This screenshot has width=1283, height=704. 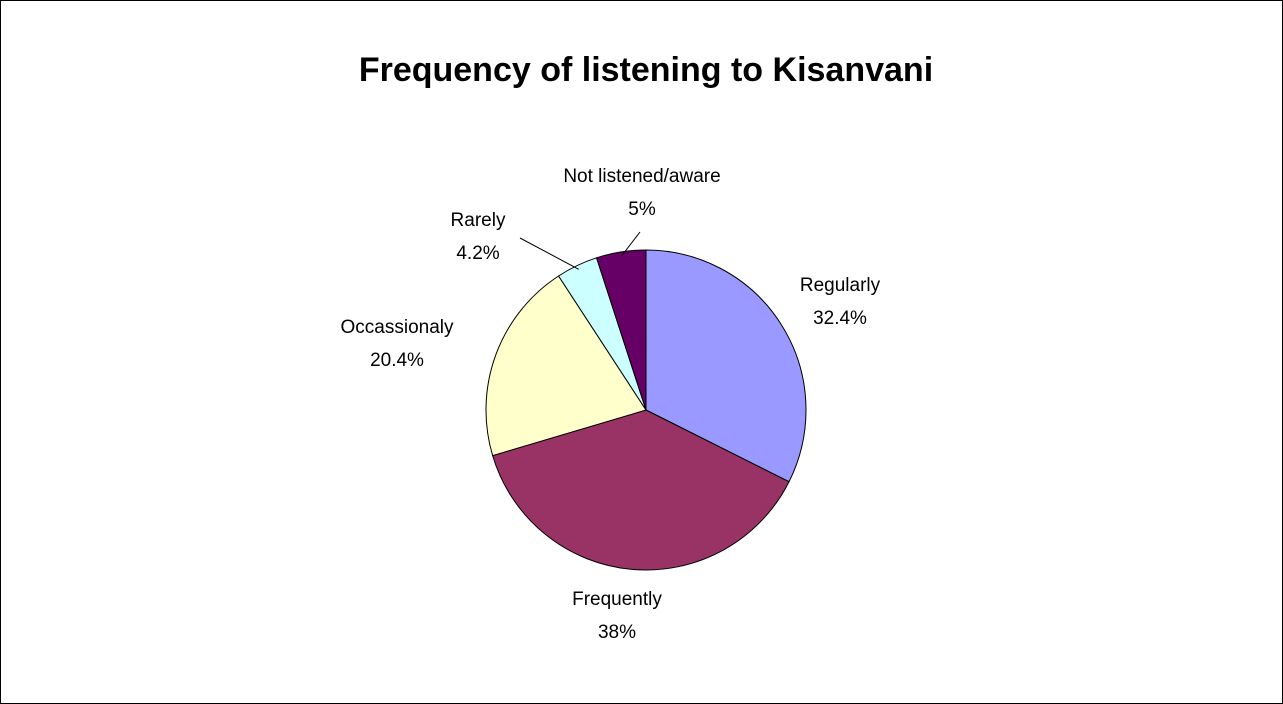 What do you see at coordinates (397, 327) in the screenshot?
I see `slice-label: Occassionaly` at bounding box center [397, 327].